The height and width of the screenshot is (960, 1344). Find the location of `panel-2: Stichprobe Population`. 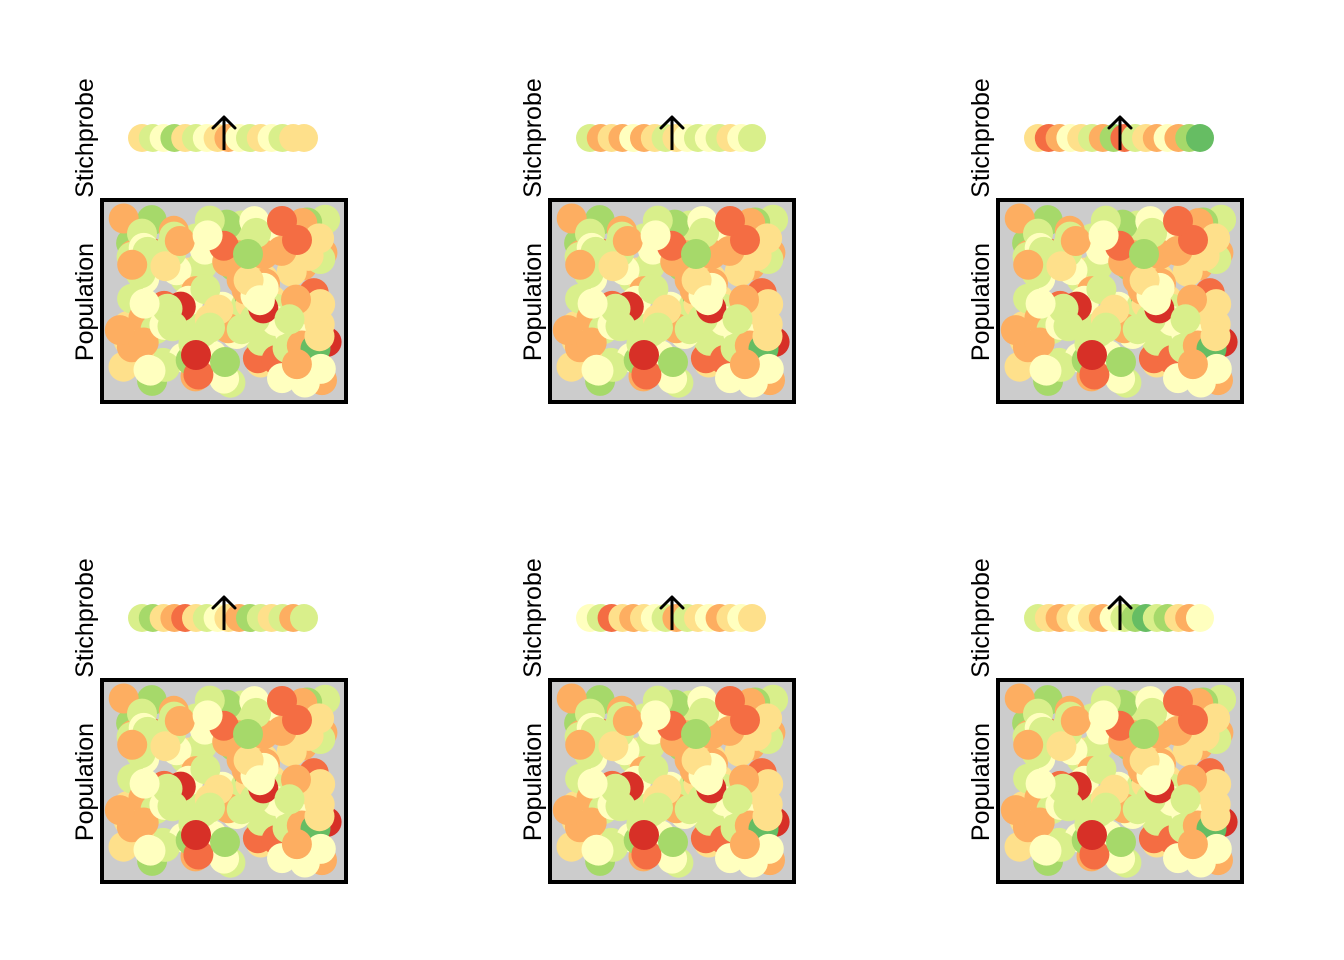

panel-2: Stichprobe Population is located at coordinates (657, 241).